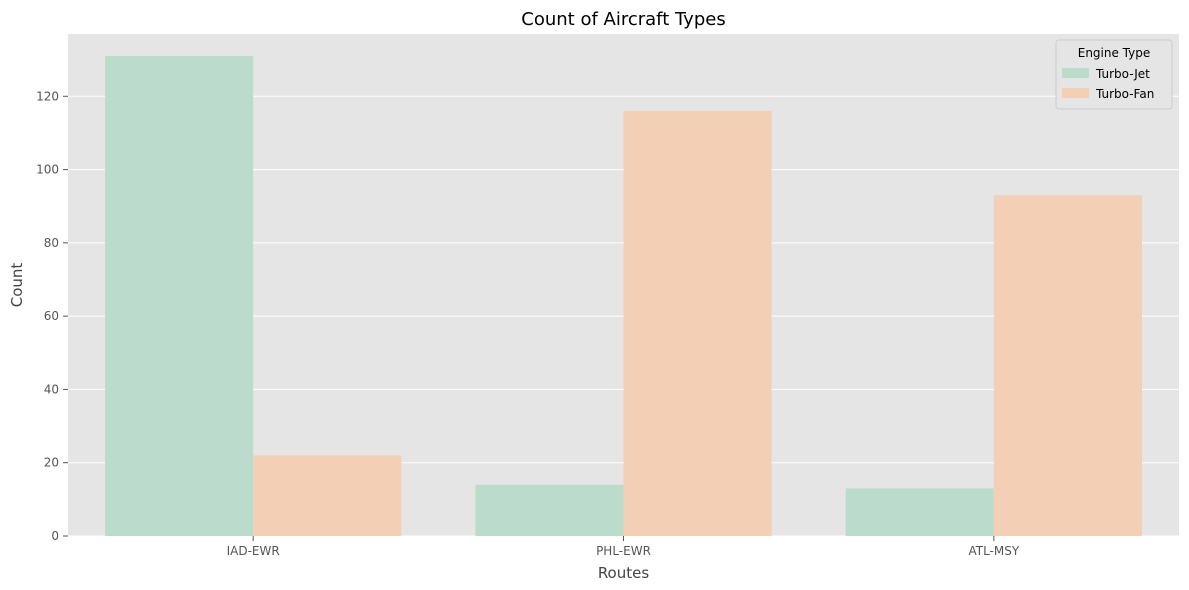 This screenshot has height=590, width=1189. What do you see at coordinates (1067, 366) in the screenshot?
I see `bar-atl-msy-turbo-fan` at bounding box center [1067, 366].